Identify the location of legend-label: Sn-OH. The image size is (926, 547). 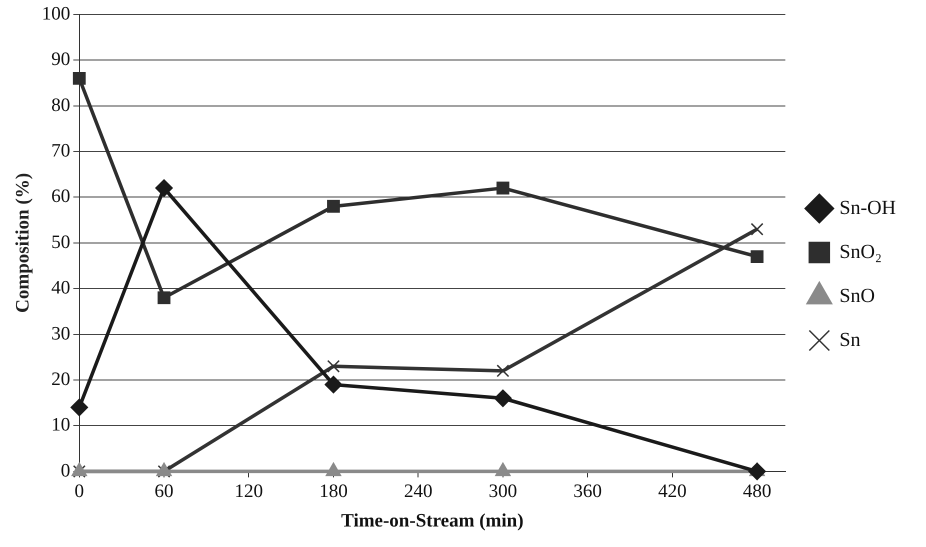
(867, 207).